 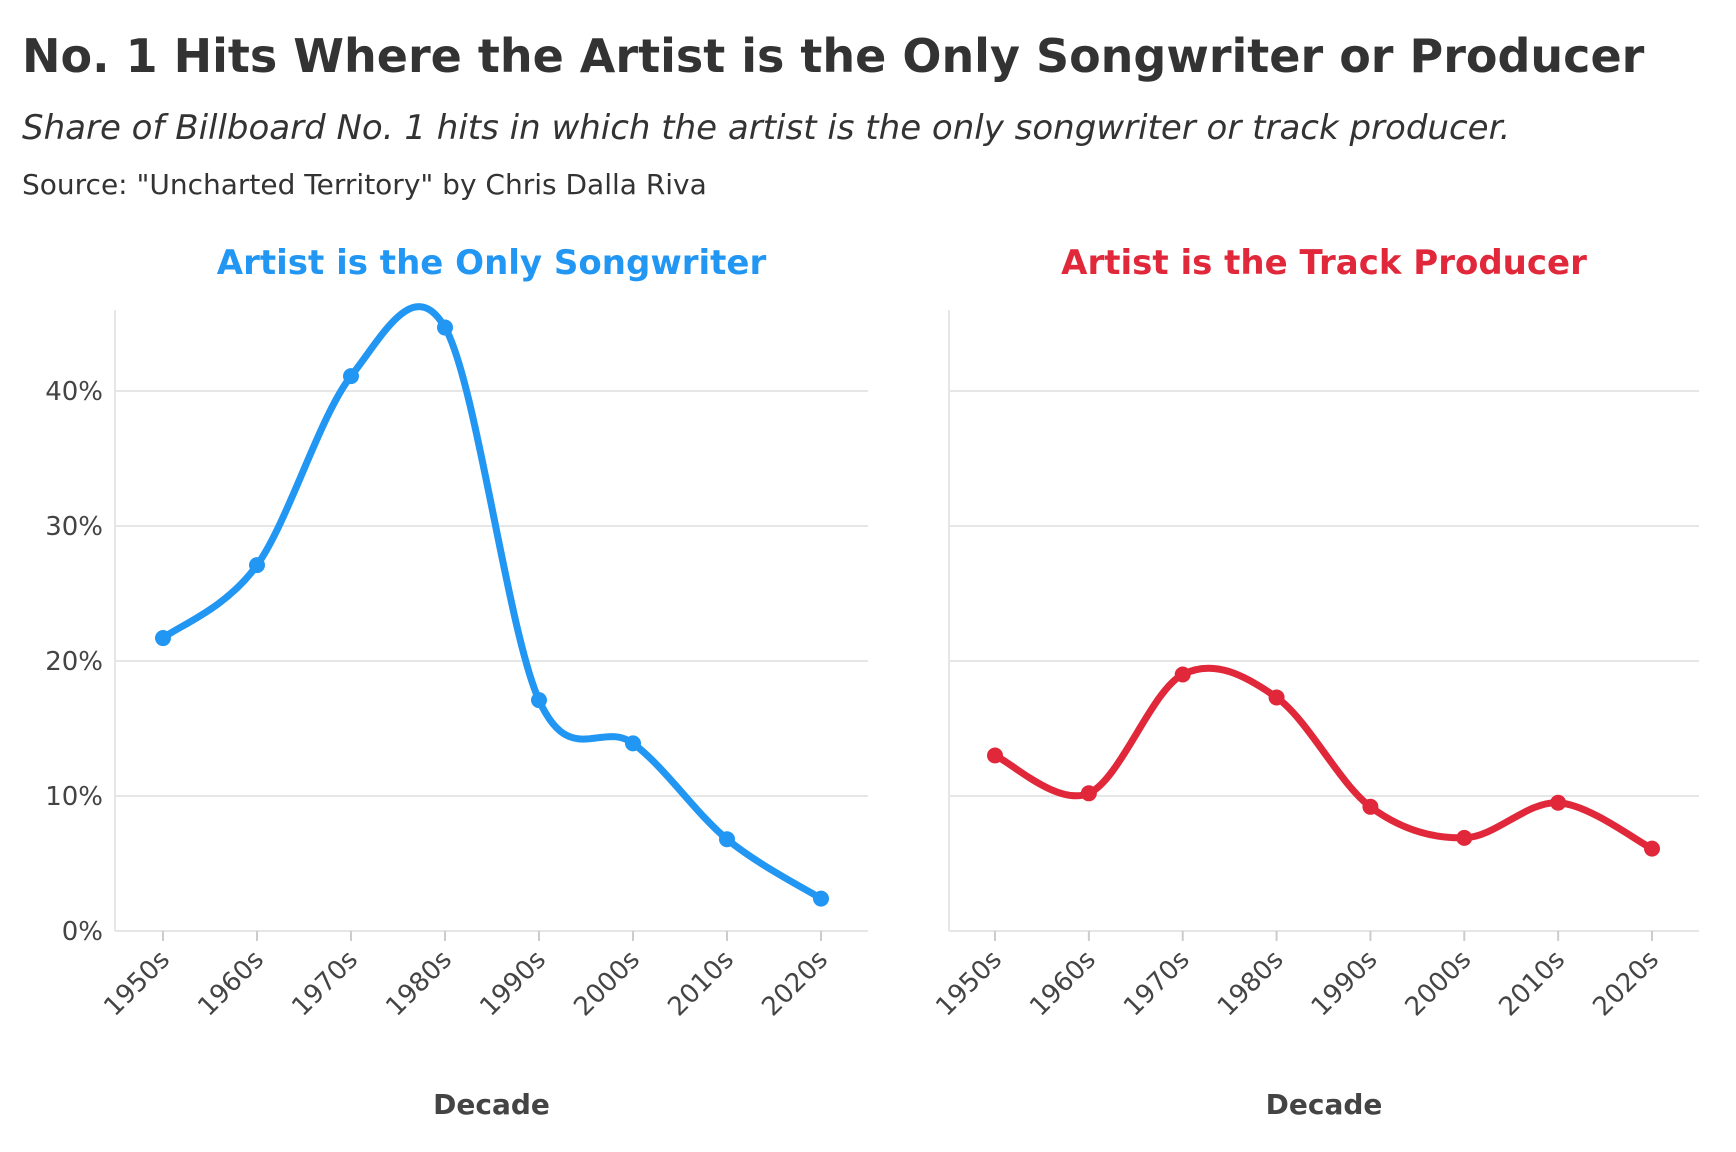 I want to click on panel-title: Artist is the Track Producer, so click(x=1324, y=263).